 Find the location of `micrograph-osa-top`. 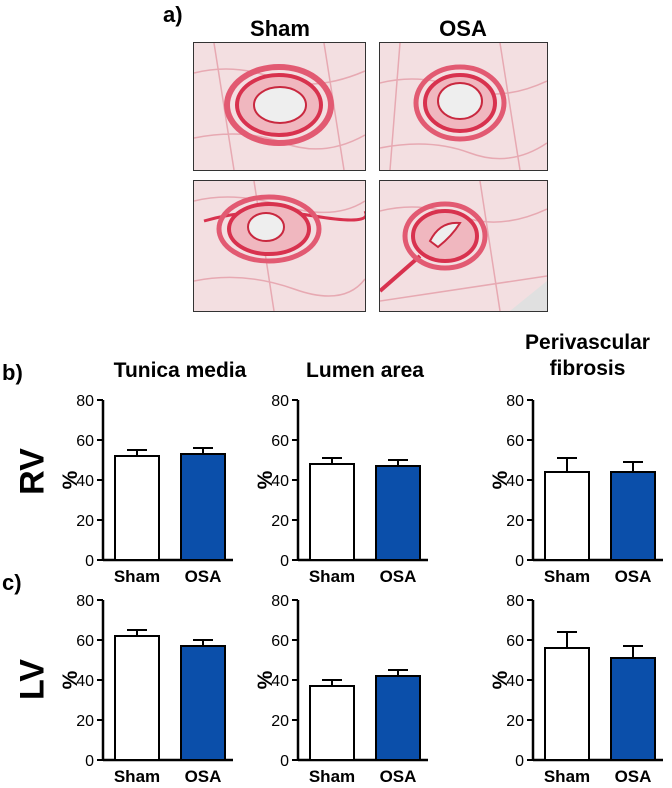

micrograph-osa-top is located at coordinates (463, 106).